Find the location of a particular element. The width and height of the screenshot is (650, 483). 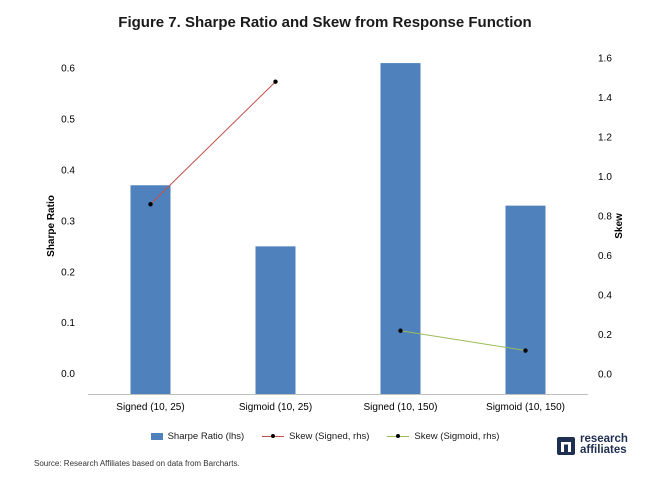

legend-swatch-skew-signed is located at coordinates (273, 436).